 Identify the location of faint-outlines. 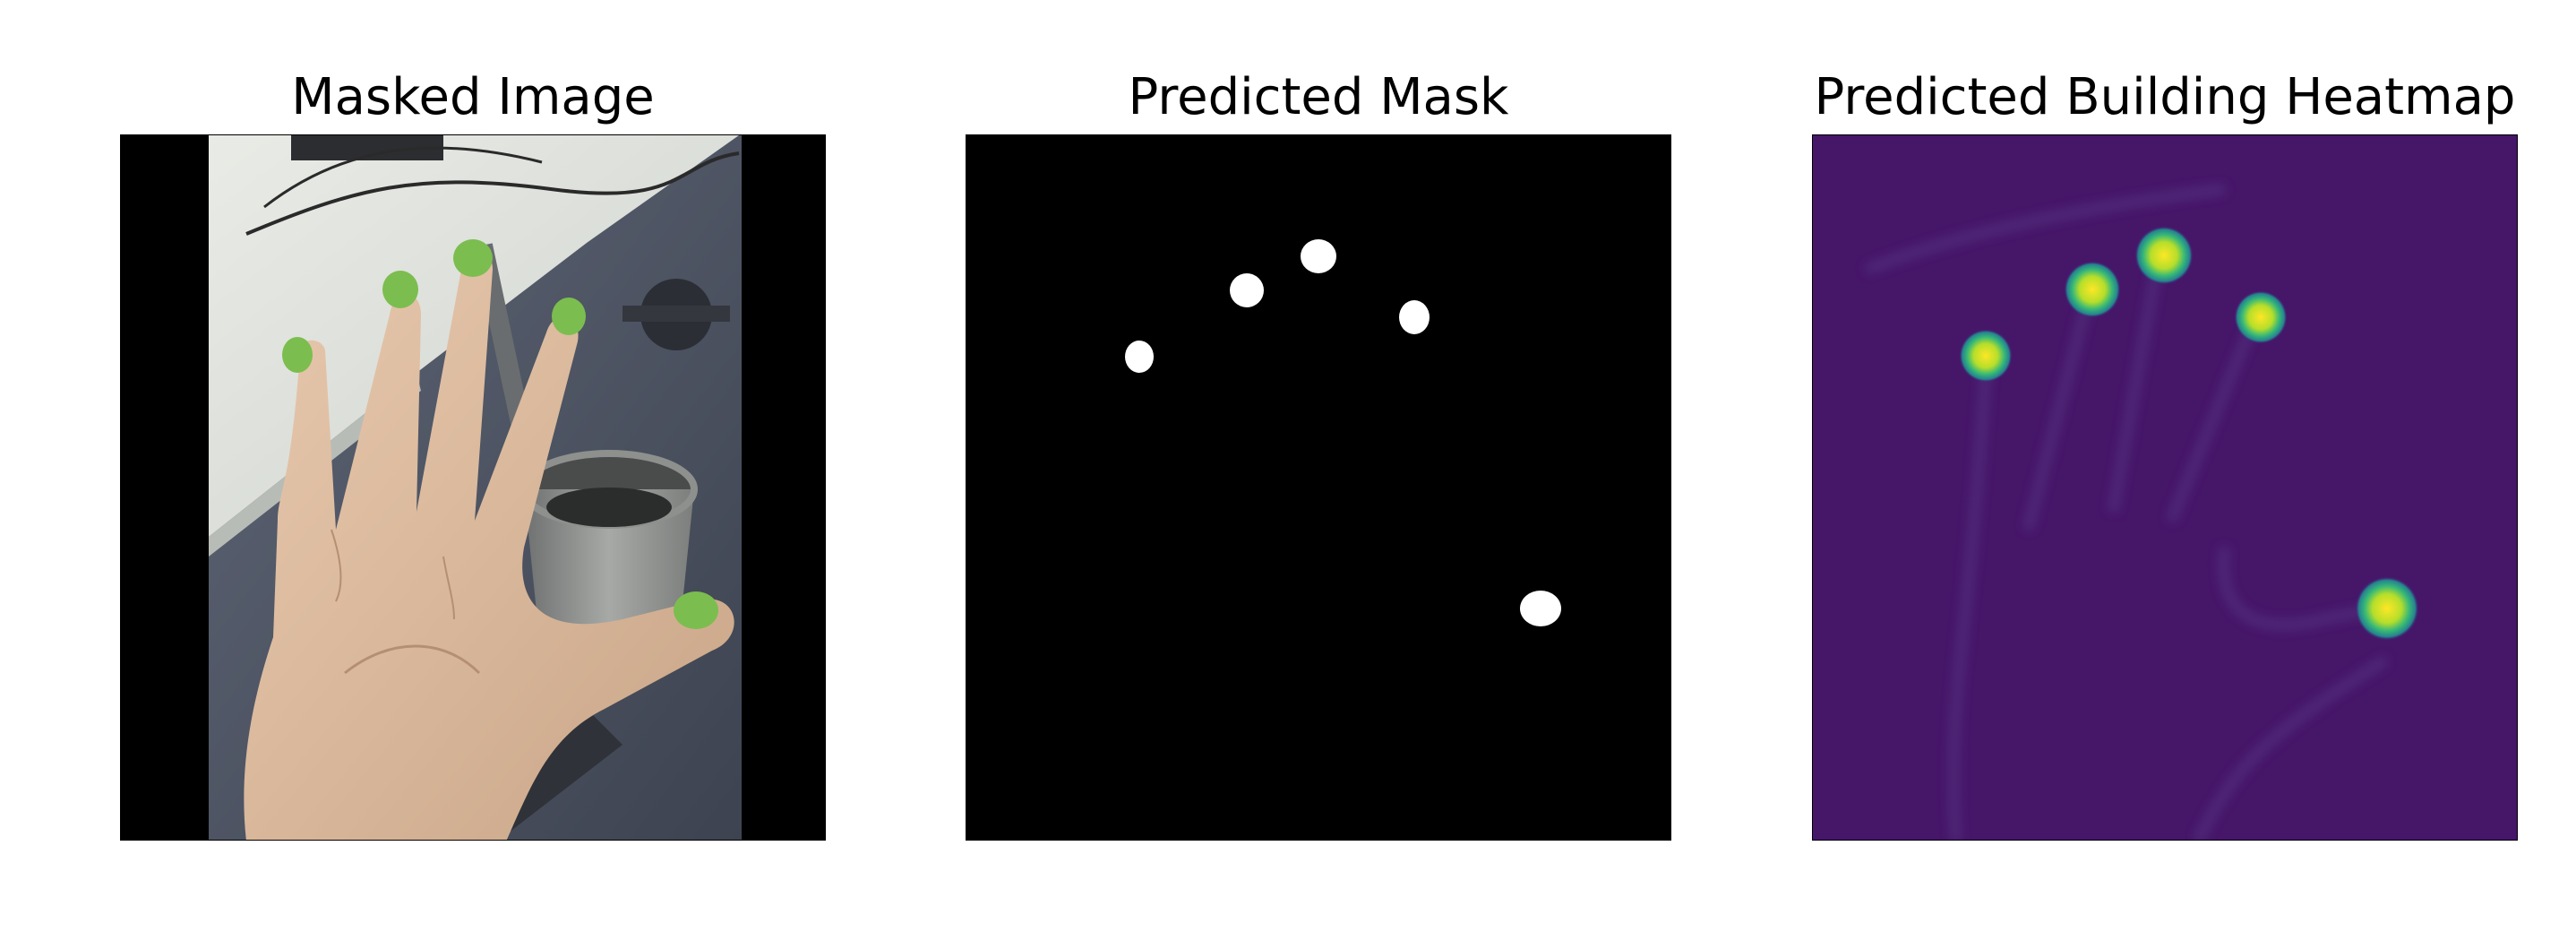
(2128, 512).